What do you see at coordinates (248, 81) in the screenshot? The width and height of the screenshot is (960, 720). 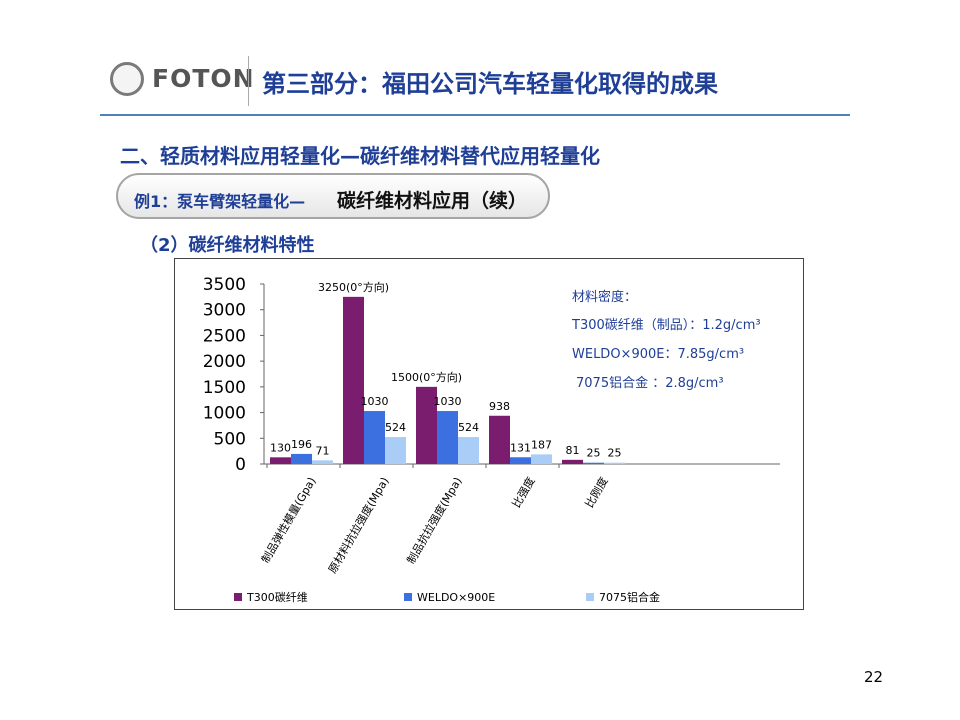 I see `header-divider` at bounding box center [248, 81].